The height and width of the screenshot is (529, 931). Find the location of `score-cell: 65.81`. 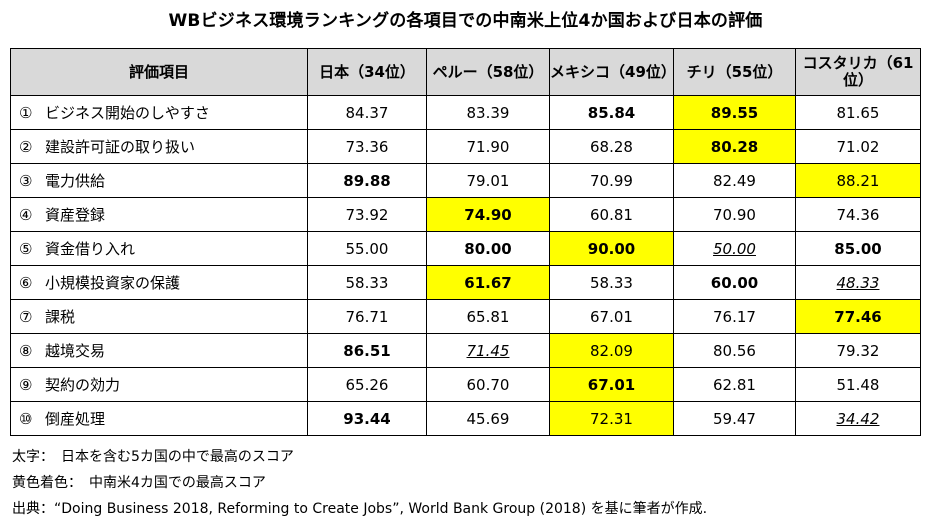

score-cell: 65.81 is located at coordinates (488, 316).